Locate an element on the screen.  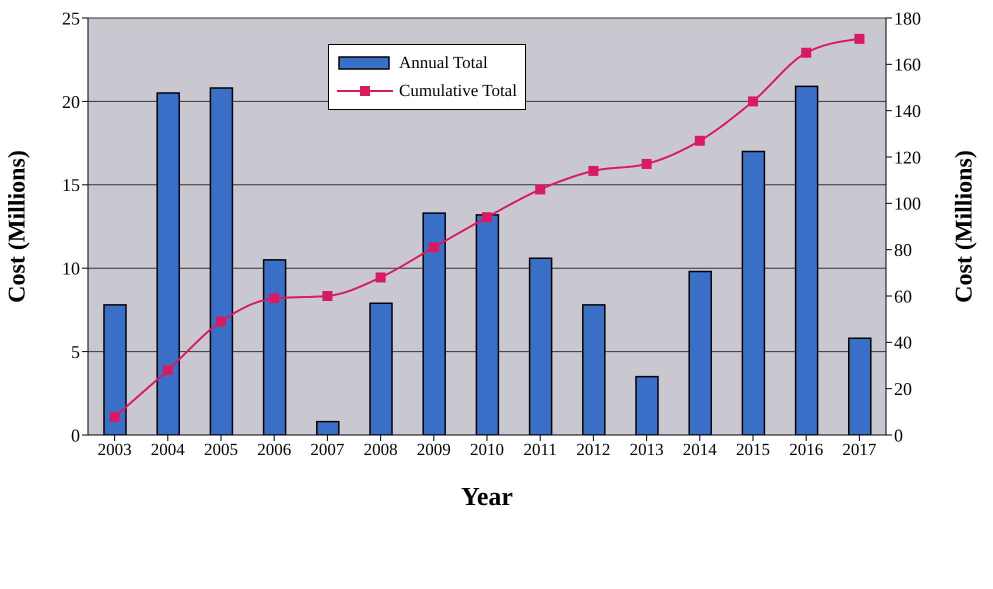
y2-tick-label: 0 is located at coordinates (898, 435).